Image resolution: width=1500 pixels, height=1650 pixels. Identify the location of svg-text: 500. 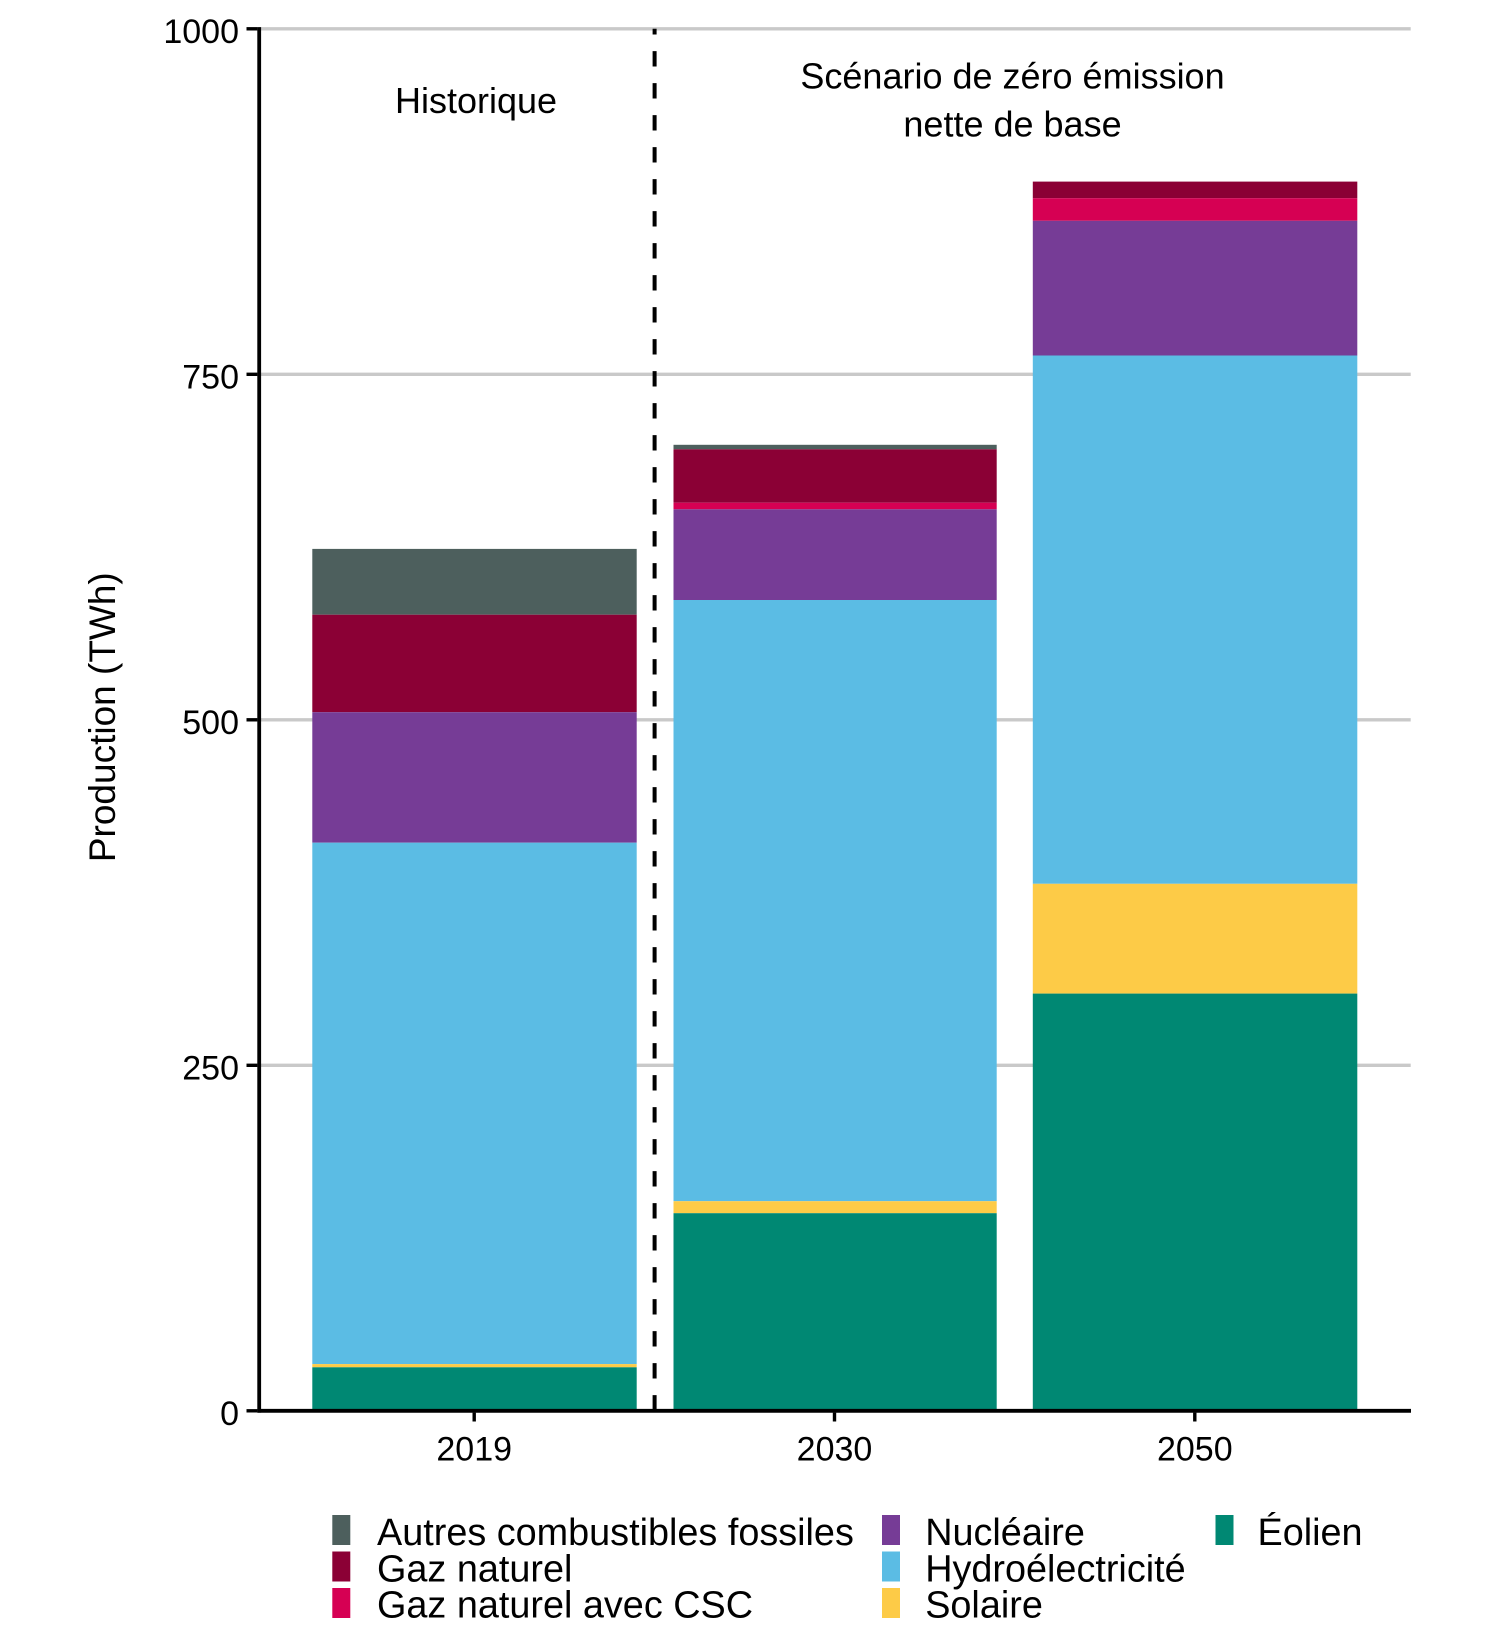
(210, 723).